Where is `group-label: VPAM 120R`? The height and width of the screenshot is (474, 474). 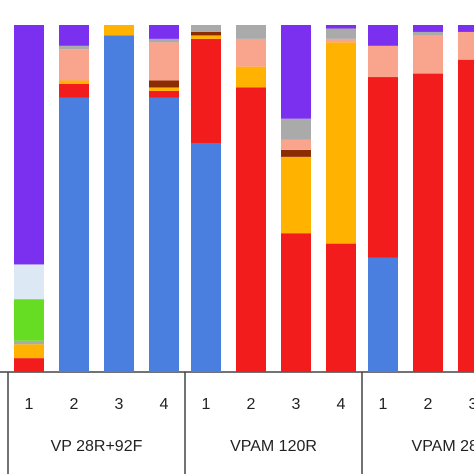
group-label: VPAM 120R is located at coordinates (273, 446).